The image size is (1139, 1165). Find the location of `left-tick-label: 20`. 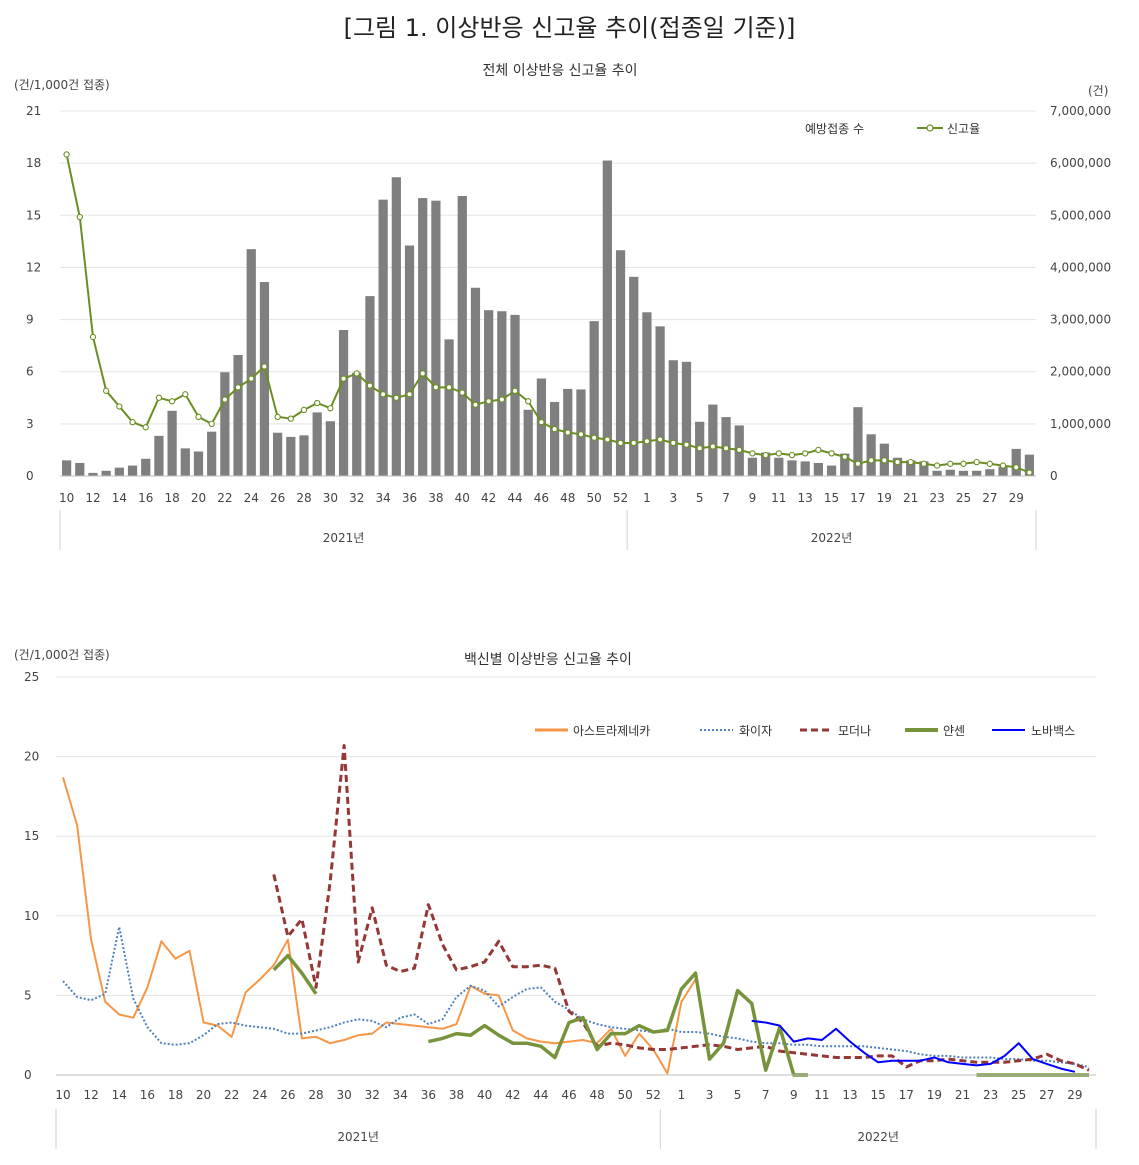

left-tick-label: 20 is located at coordinates (31, 757).